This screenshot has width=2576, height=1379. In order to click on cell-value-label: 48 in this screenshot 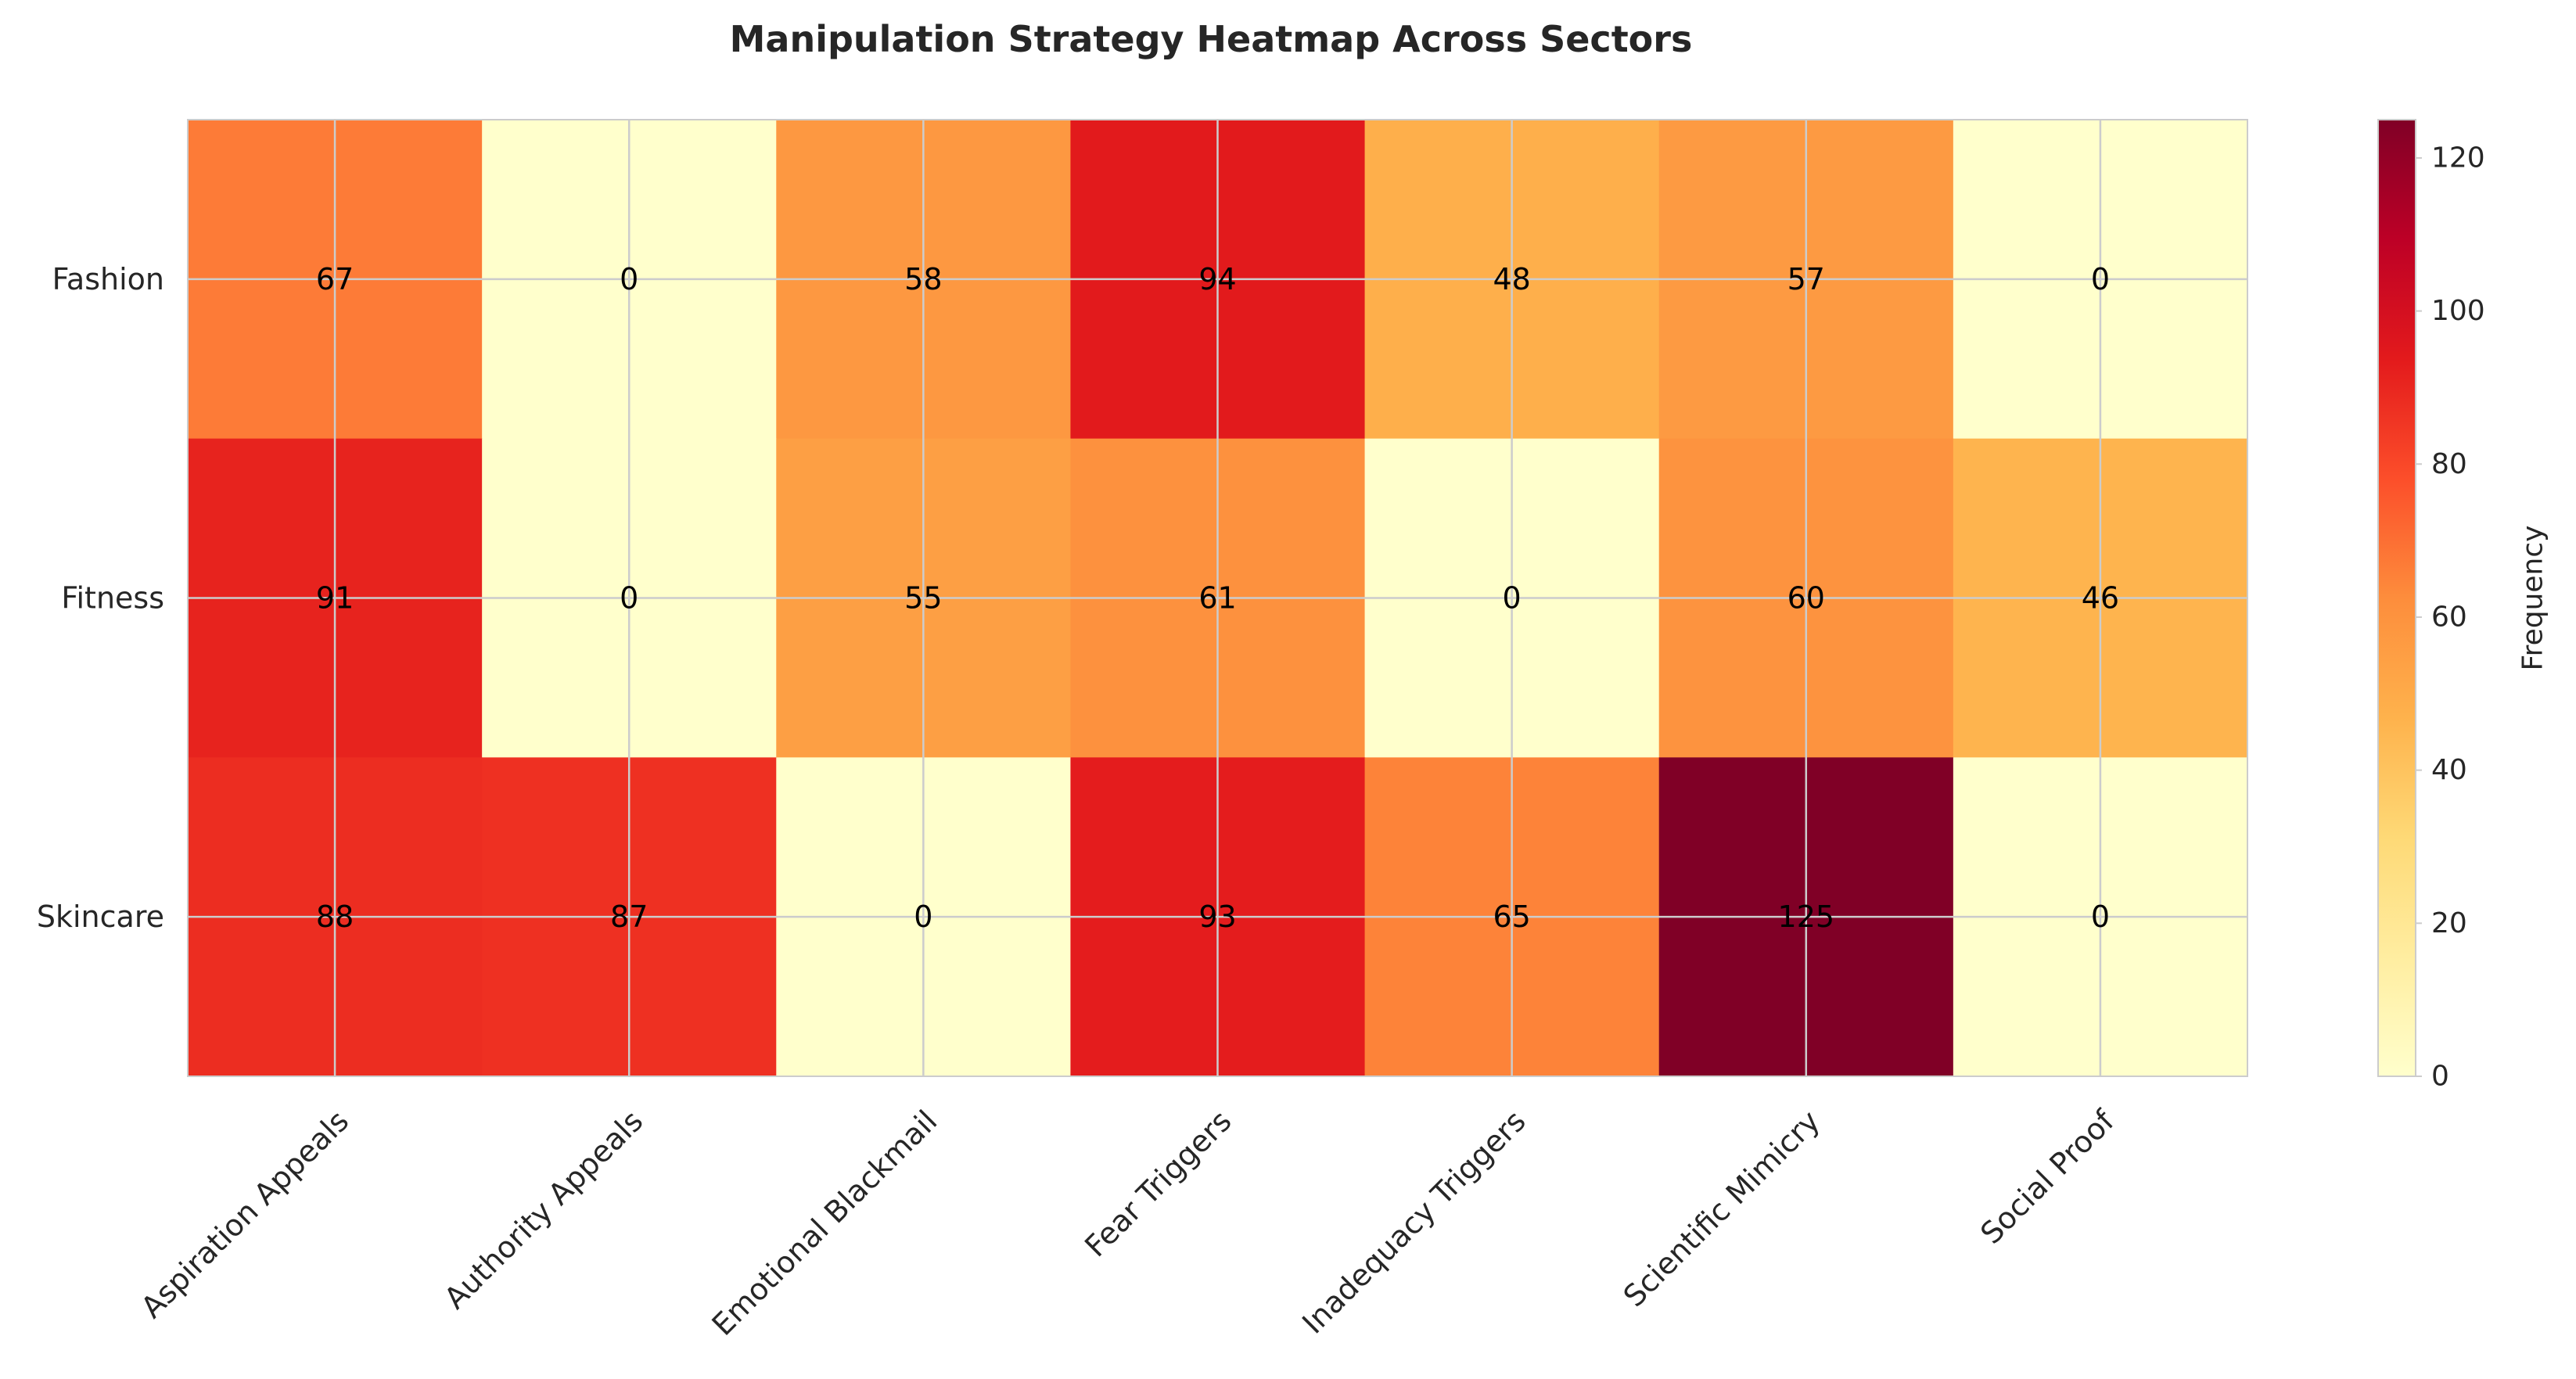, I will do `click(1512, 279)`.